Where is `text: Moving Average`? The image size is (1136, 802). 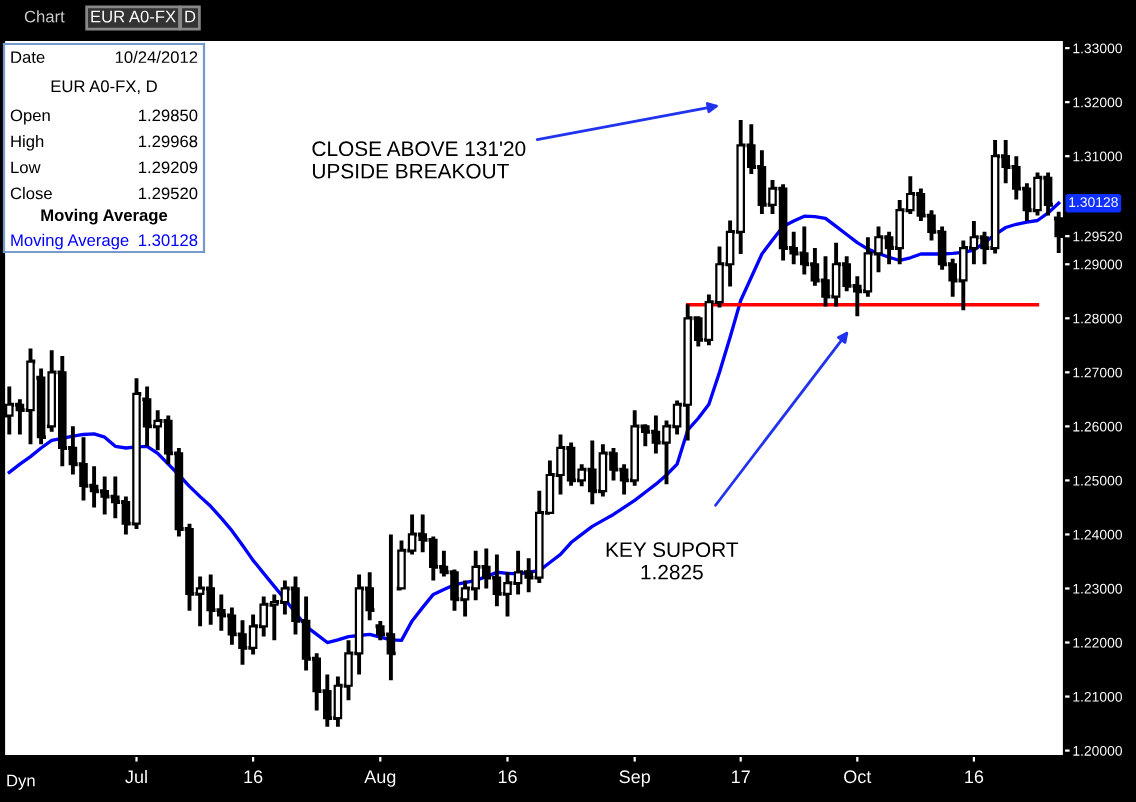
text: Moving Average is located at coordinates (70, 241).